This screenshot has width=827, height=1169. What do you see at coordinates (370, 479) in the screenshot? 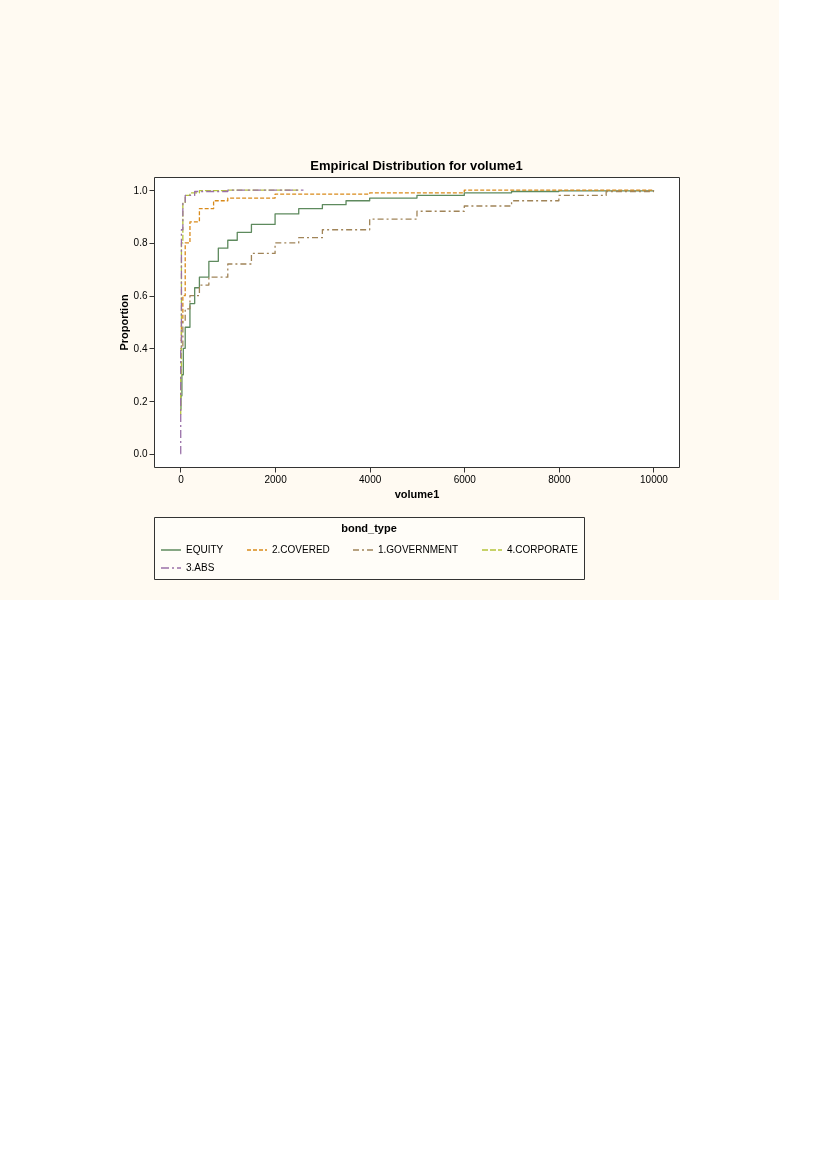
I see `x-tick-label: 4000` at bounding box center [370, 479].